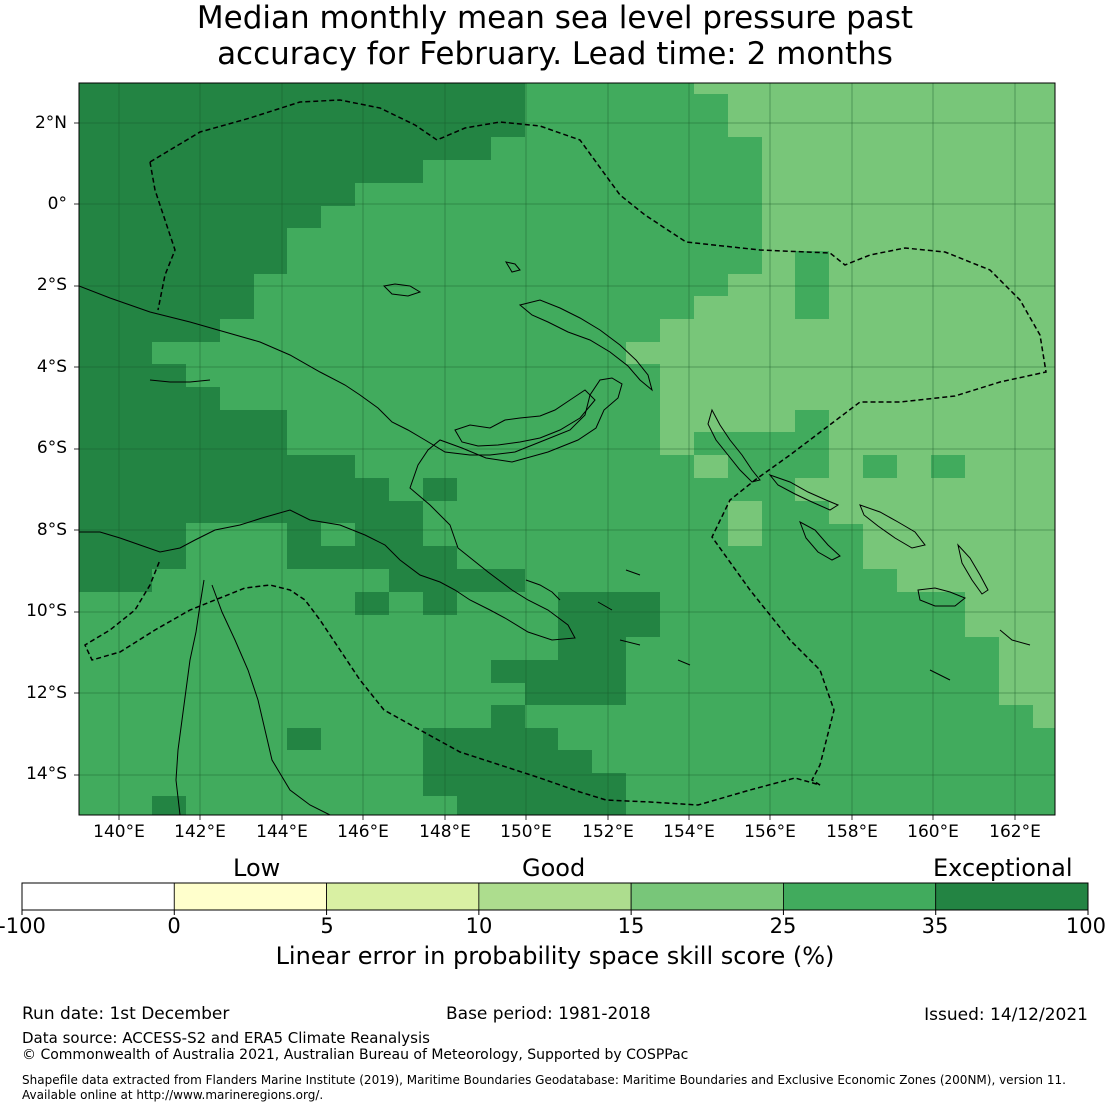  Describe the element at coordinates (119, 832) in the screenshot. I see `lon-label-140e: 140°E` at that location.